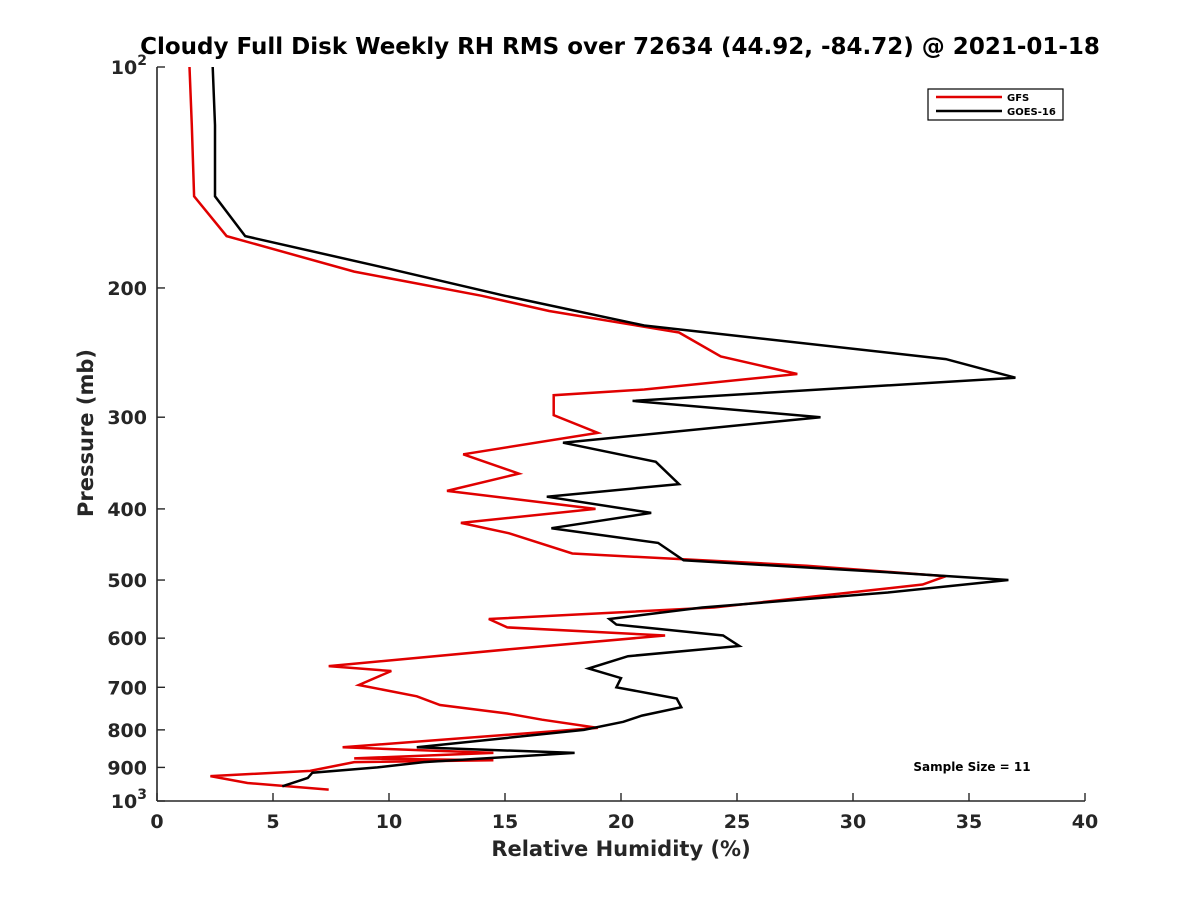  I want to click on y-ticks: 10² 200 300 400 500 600 700 800 900 10³, so click(136, 433).